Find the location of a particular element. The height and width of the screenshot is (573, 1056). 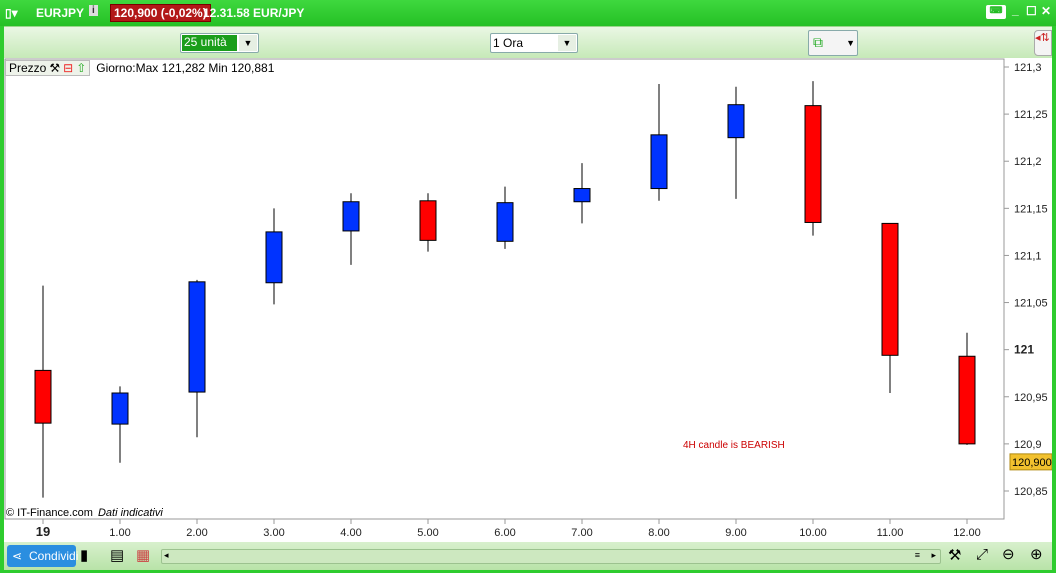

x-tick-label: 5.00 is located at coordinates (427, 533).